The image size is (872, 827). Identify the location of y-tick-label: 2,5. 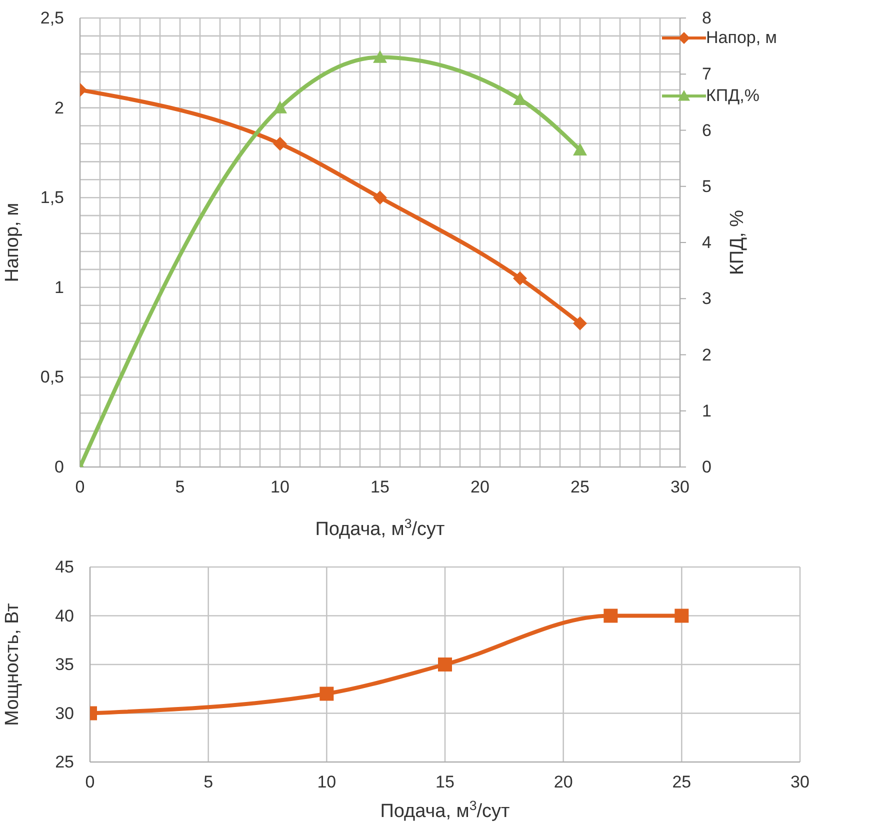
(52, 18).